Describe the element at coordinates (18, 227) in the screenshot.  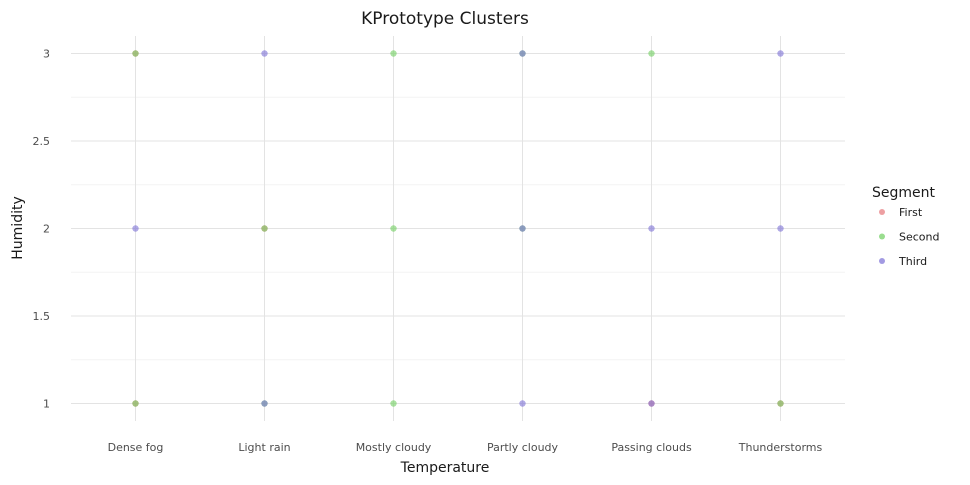
I see `y-axis-title: Humidity` at that location.